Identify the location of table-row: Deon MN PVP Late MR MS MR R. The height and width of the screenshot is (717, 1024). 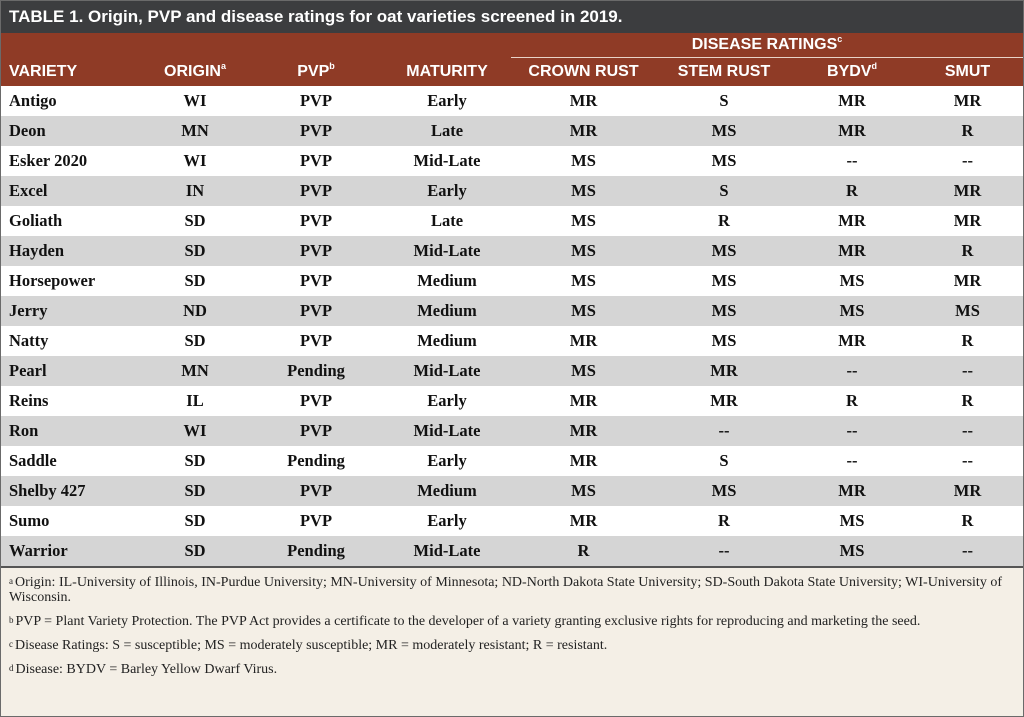
(512, 131).